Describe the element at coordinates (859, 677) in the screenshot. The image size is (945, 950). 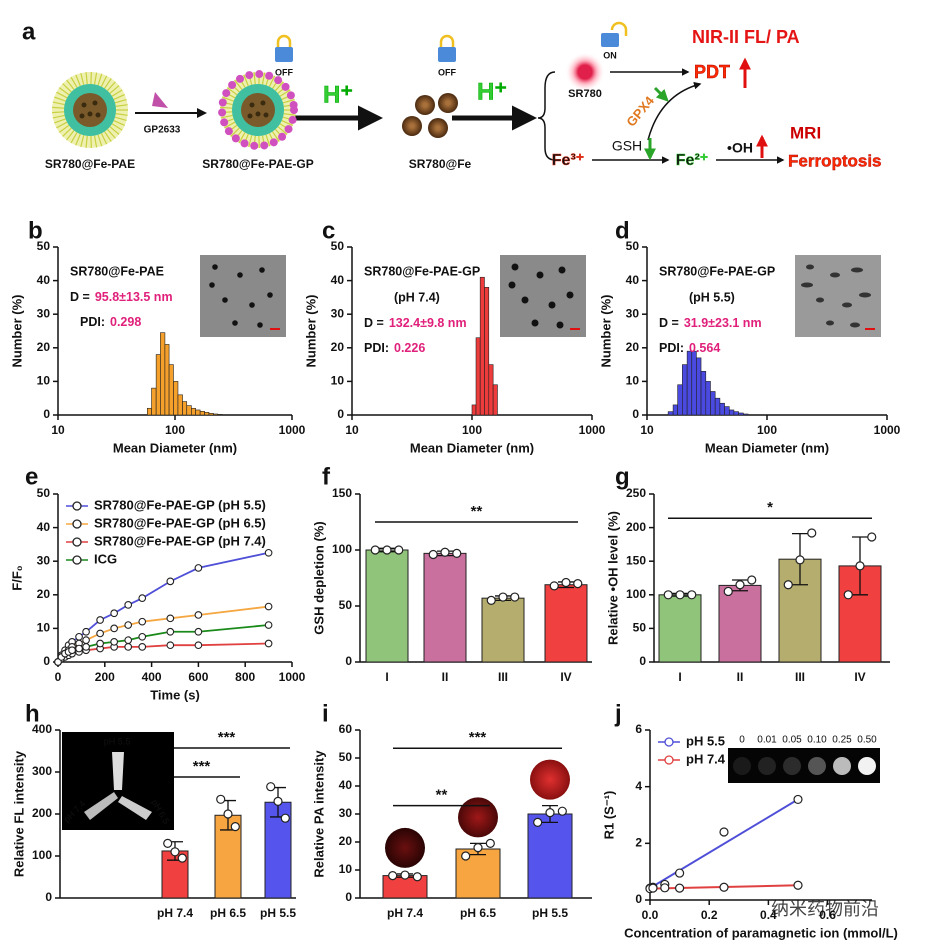
I see `x-tick-label: IV` at that location.